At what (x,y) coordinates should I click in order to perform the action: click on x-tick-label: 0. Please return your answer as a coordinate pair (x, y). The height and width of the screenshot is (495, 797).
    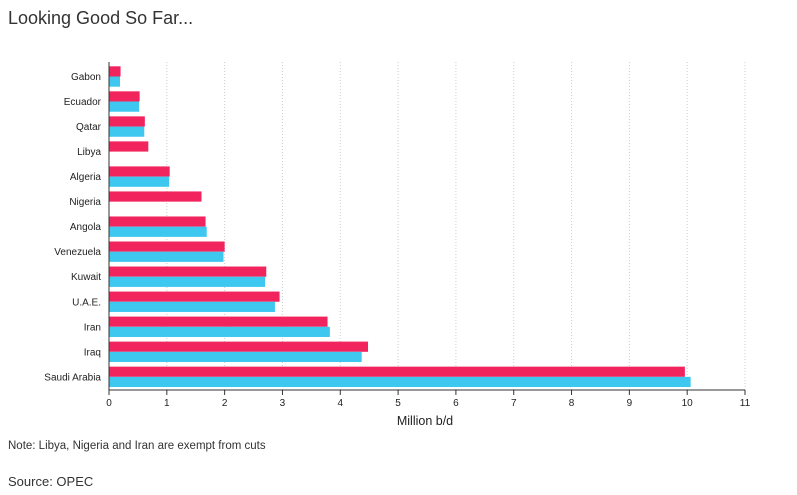
    Looking at the image, I should click on (109, 403).